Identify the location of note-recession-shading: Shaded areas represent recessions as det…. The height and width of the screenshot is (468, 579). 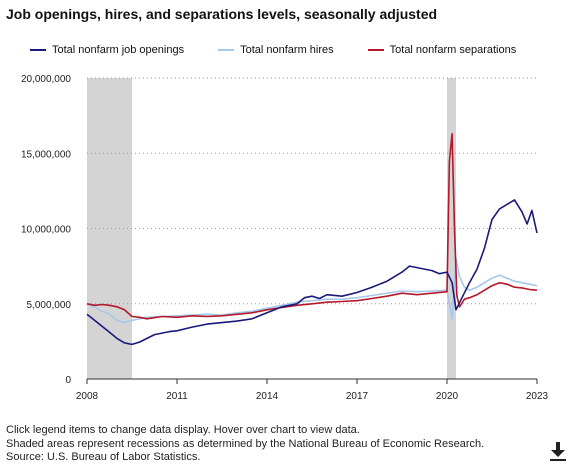
(245, 443).